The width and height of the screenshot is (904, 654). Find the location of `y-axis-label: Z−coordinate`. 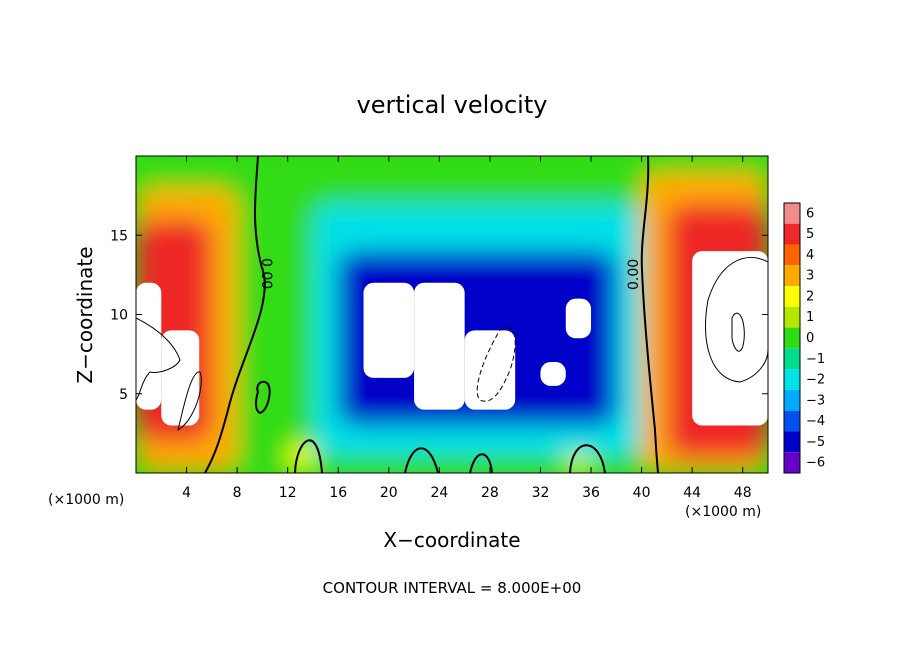

y-axis-label: Z−coordinate is located at coordinates (85, 314).